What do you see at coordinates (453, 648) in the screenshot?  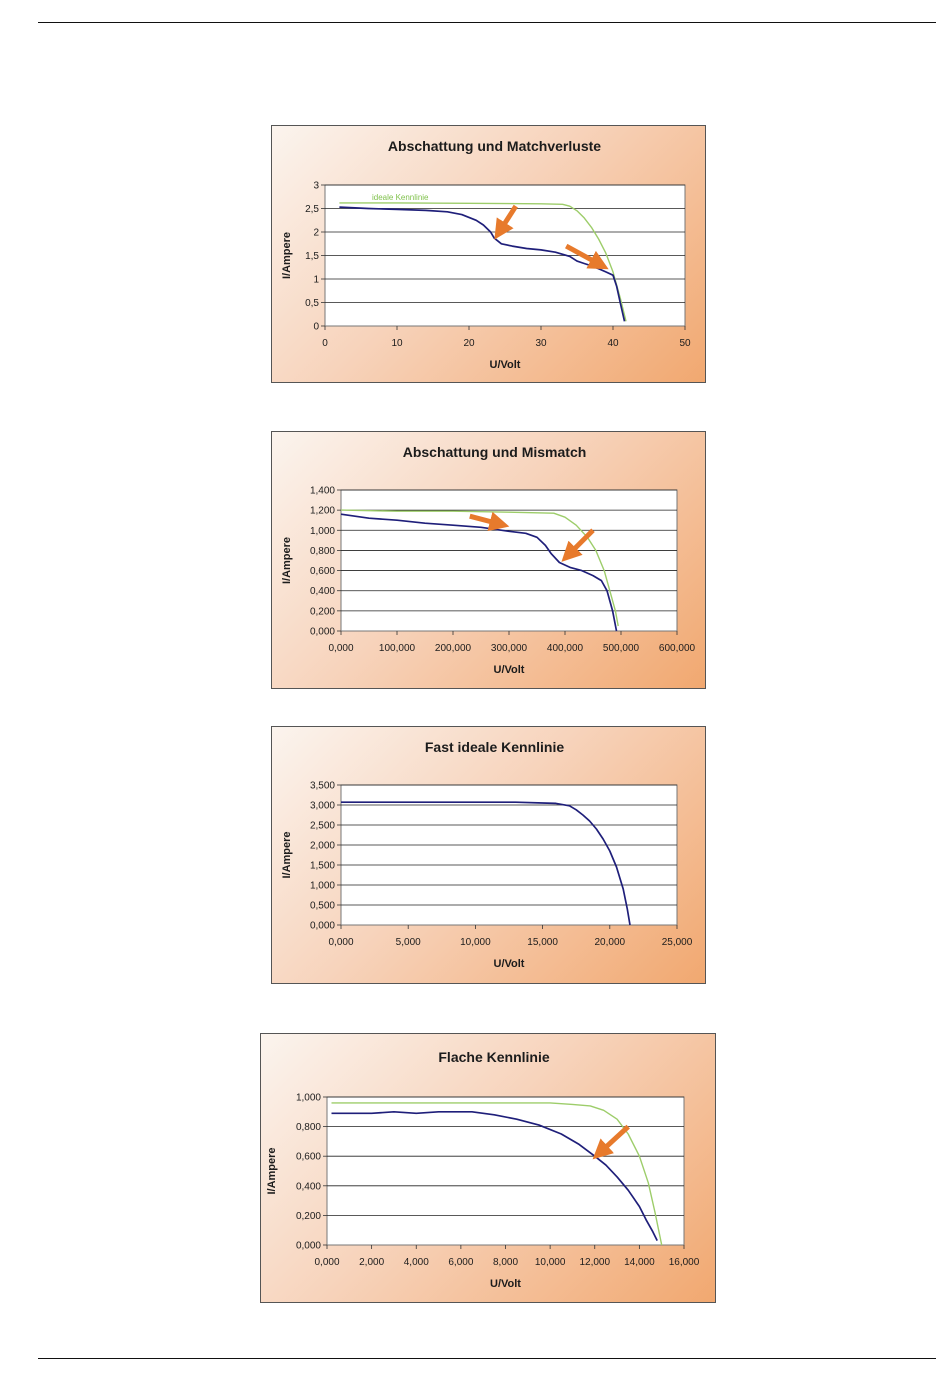 I see `c2-xtick-label: 200,000` at bounding box center [453, 648].